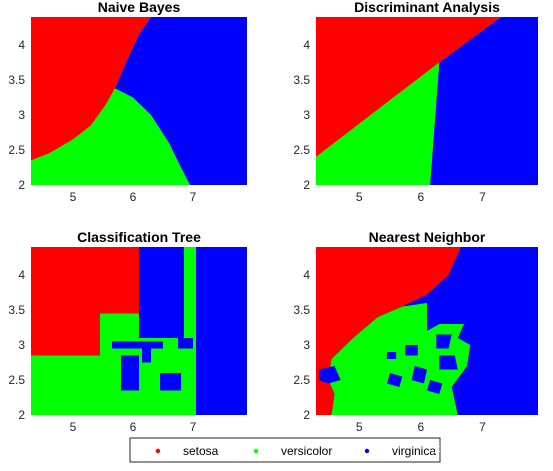 This screenshot has width=553, height=471. I want to click on legend-marker-versicolor, so click(256, 451).